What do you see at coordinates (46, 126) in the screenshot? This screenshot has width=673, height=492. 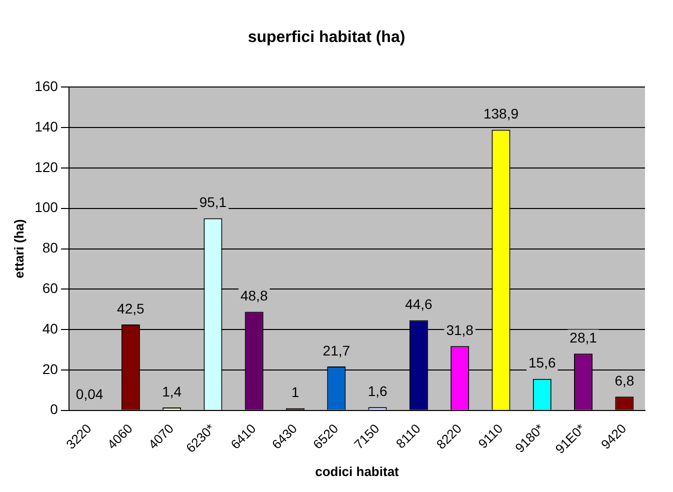 I see `y-tick-label: 140` at bounding box center [46, 126].